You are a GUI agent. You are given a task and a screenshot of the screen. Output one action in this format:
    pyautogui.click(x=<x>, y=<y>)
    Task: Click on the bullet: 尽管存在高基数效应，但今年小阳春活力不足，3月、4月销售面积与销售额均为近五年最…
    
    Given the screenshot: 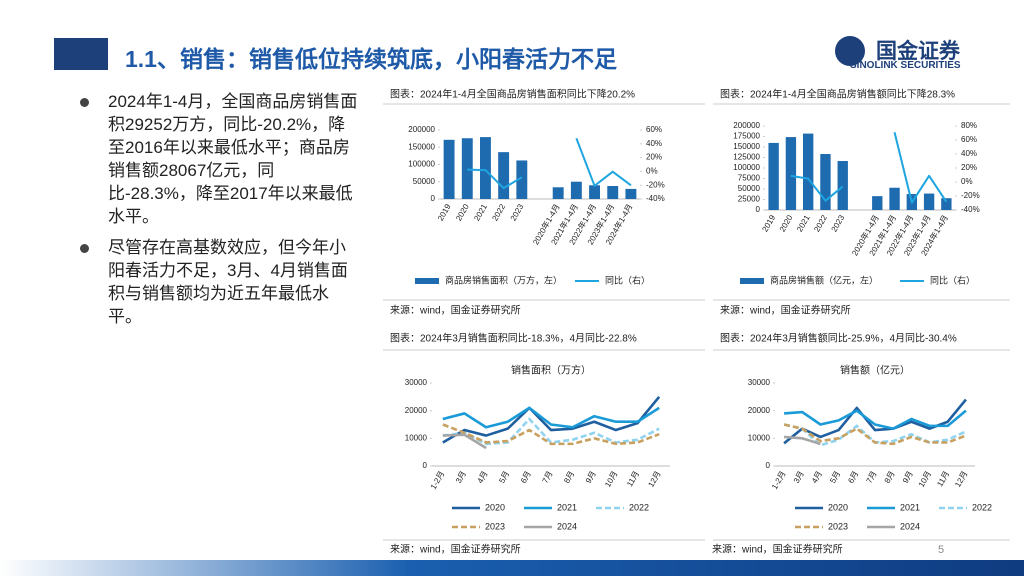 What is the action you would take?
    pyautogui.click(x=218, y=282)
    